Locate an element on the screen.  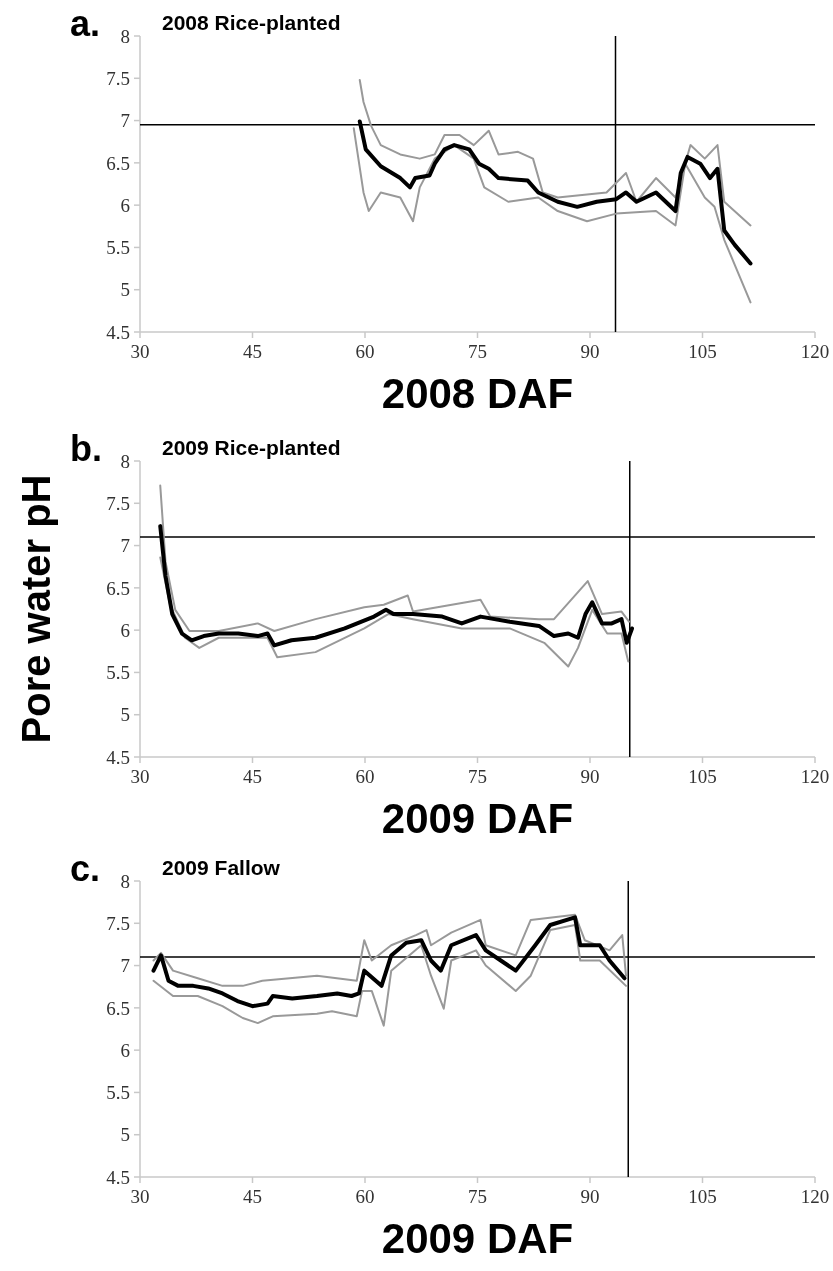
y-axis-title: Pore water pH is located at coordinates (36, 609).